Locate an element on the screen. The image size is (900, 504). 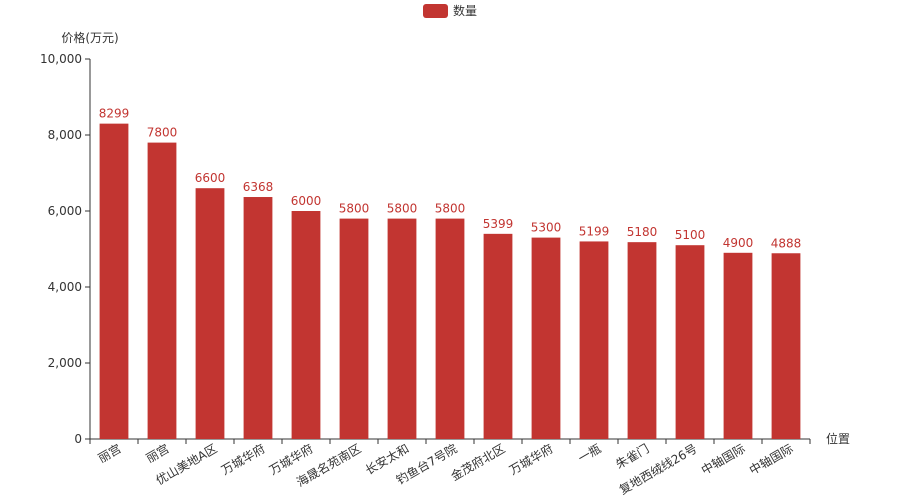
y-tick-label: 8,000 is located at coordinates (65, 135).